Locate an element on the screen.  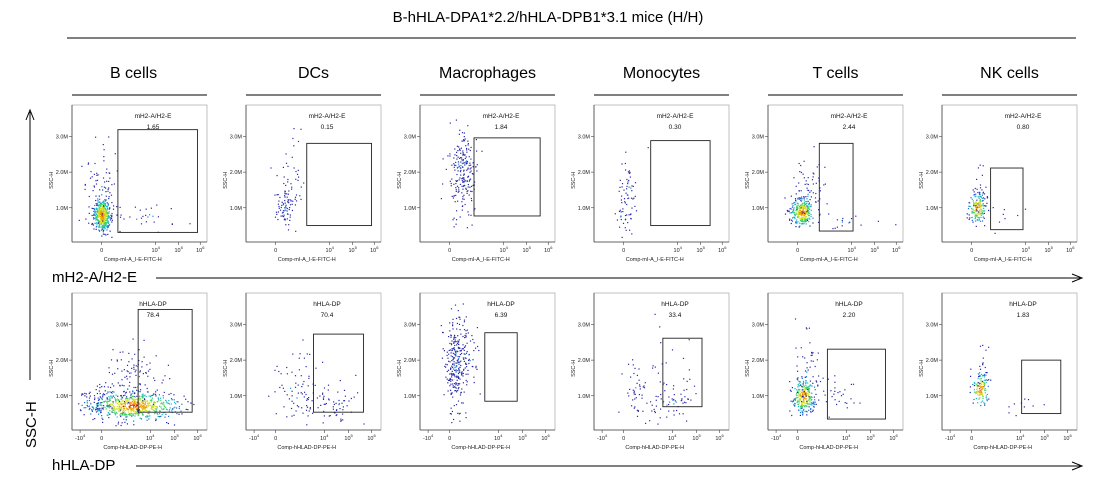
y-axis-label: SSC-H is located at coordinates (31, 424).